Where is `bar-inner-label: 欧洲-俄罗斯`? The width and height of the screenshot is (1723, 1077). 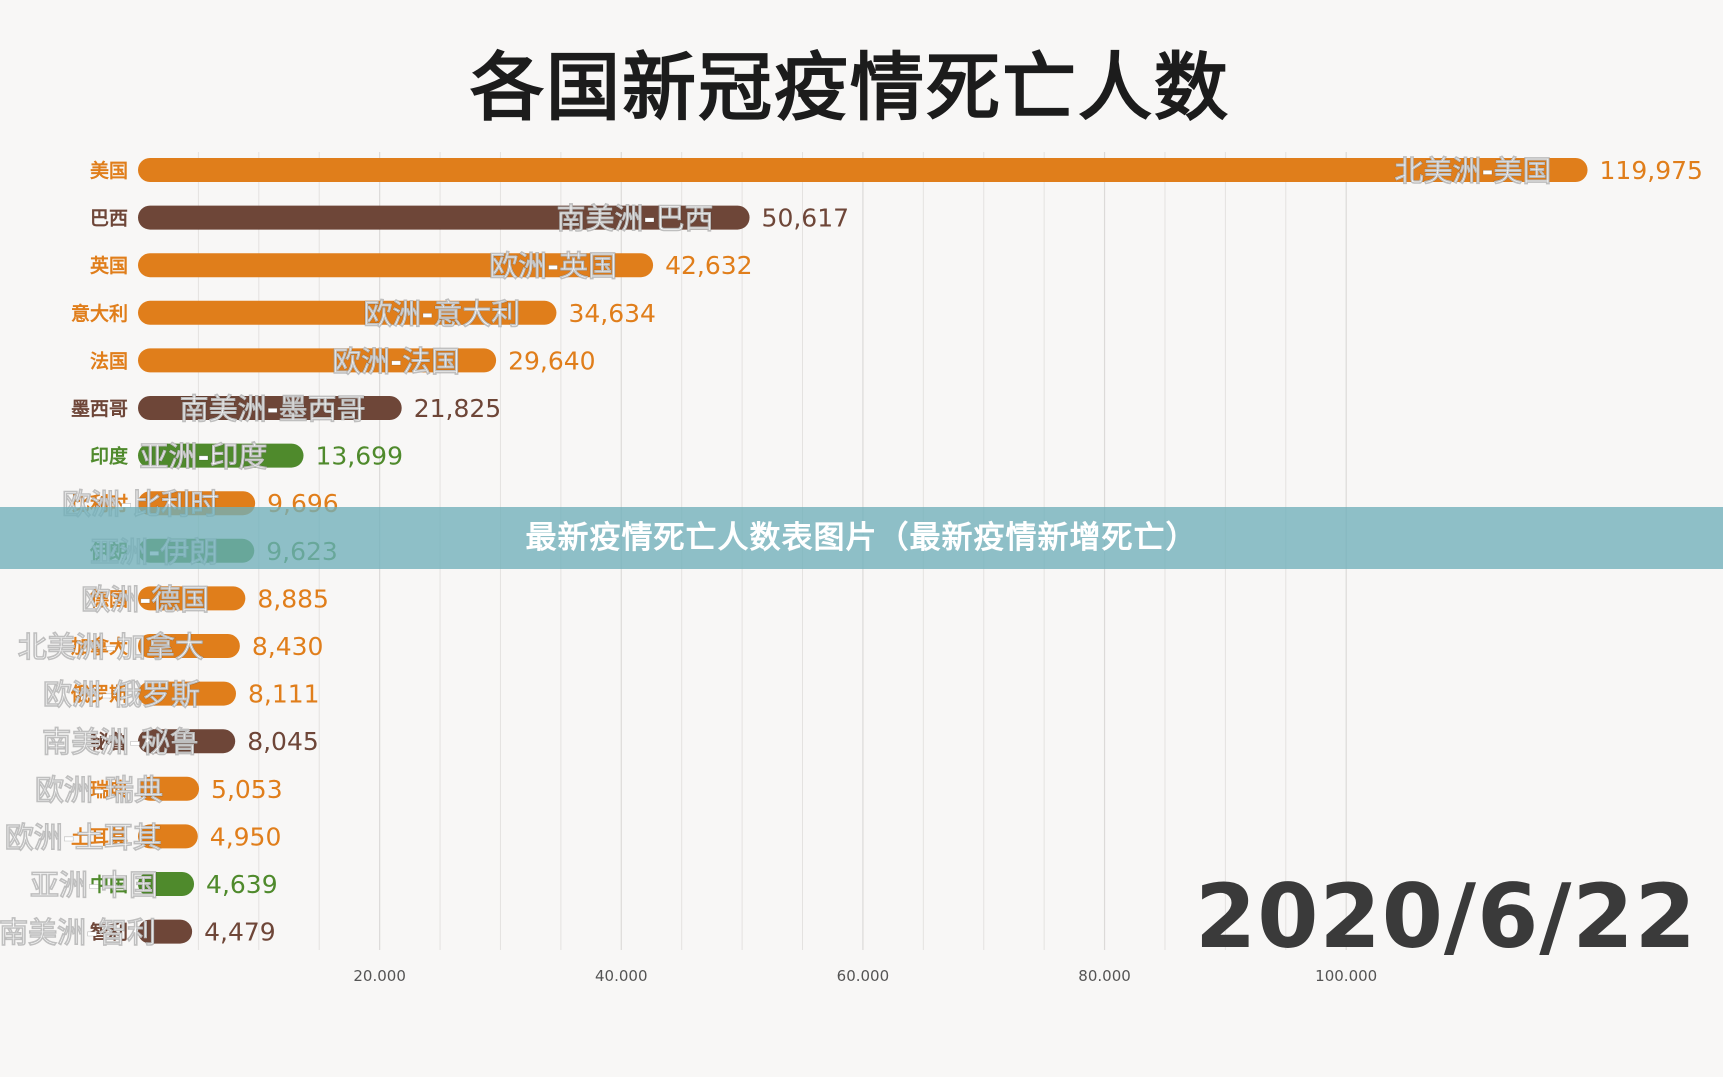 bar-inner-label: 欧洲-俄罗斯 is located at coordinates (121, 695).